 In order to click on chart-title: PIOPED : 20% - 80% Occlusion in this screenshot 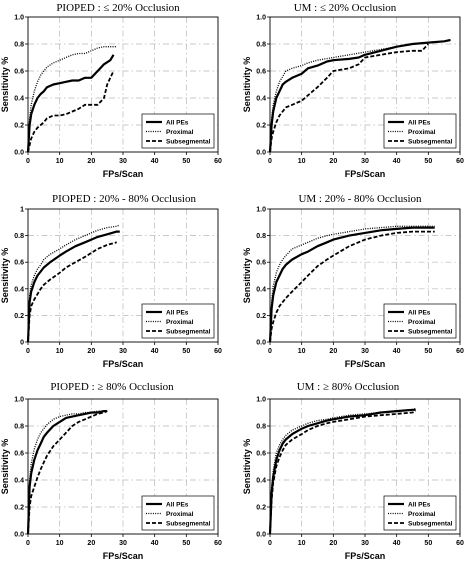, I will do `click(124, 199)`.